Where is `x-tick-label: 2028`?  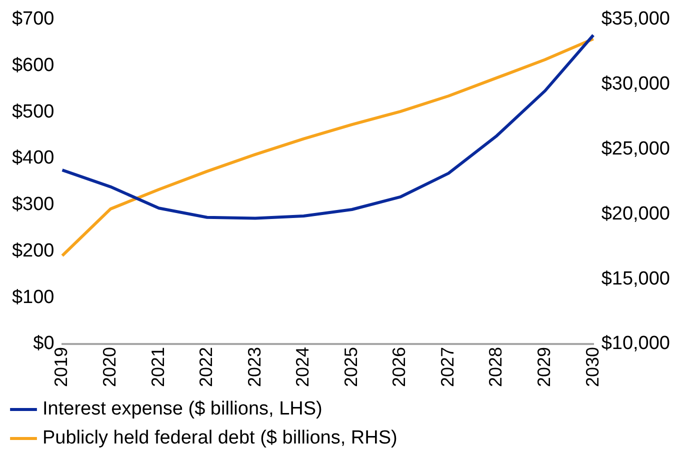 x-tick-label: 2028 is located at coordinates (496, 367).